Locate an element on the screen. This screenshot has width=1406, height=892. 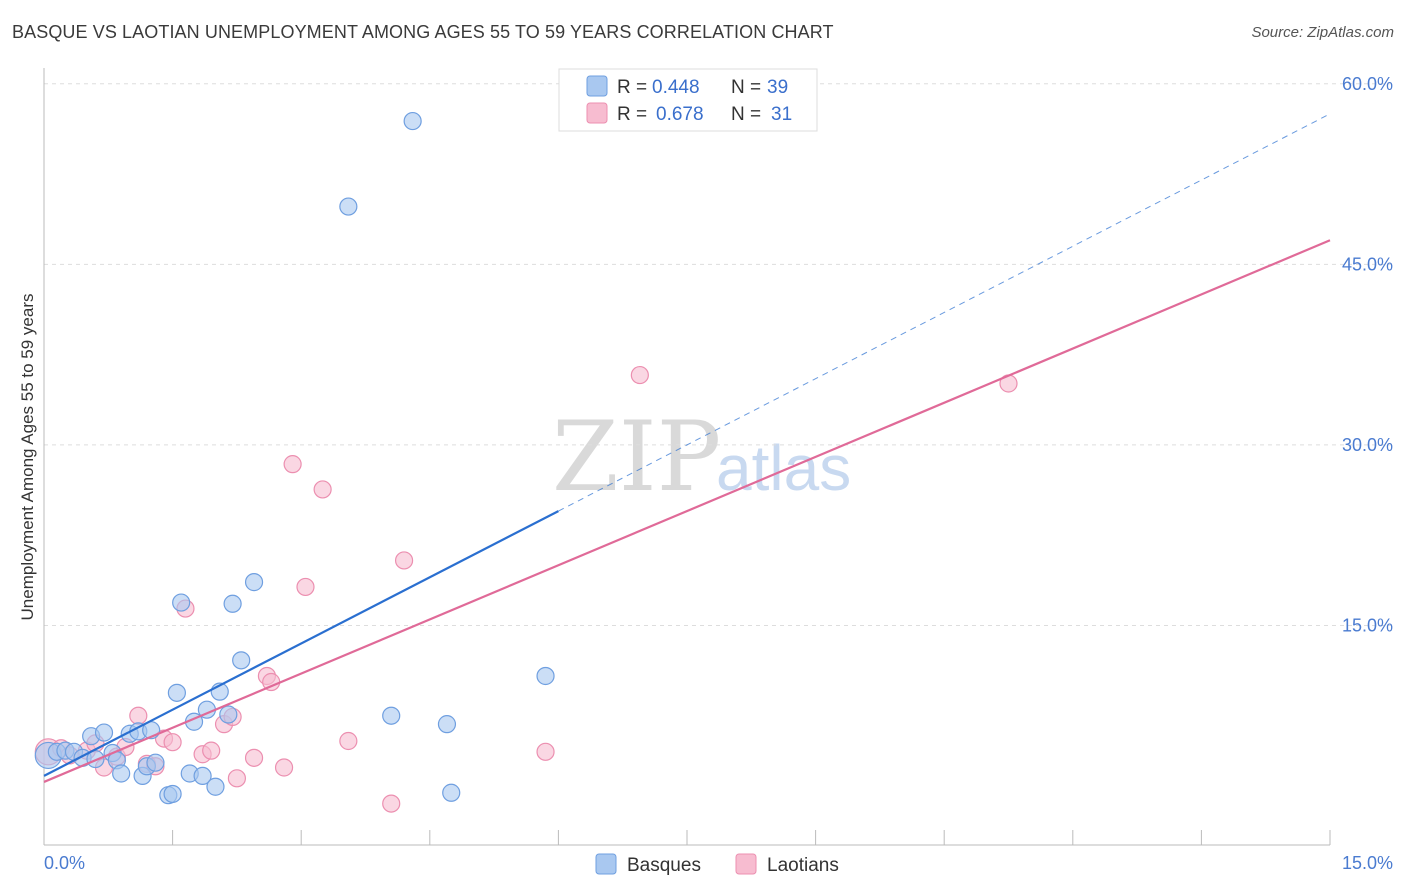
y-tick-label-0: 15.0% is located at coordinates (1367, 625).